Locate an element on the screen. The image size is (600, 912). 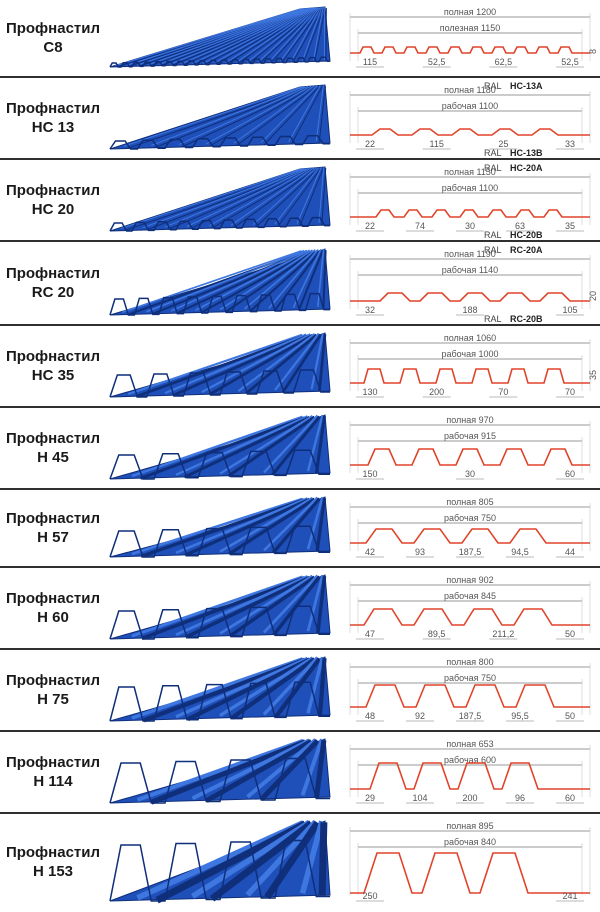
coating-code-b: НС-20В is located at coordinates (526, 234).